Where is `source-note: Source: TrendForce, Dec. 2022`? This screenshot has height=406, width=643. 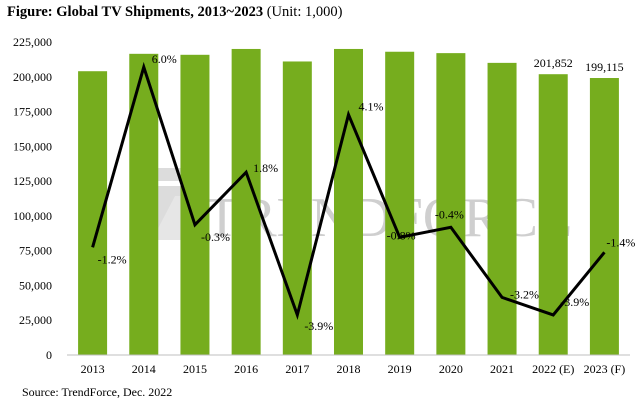
source-note: Source: TrendForce, Dec. 2022 is located at coordinates (97, 392).